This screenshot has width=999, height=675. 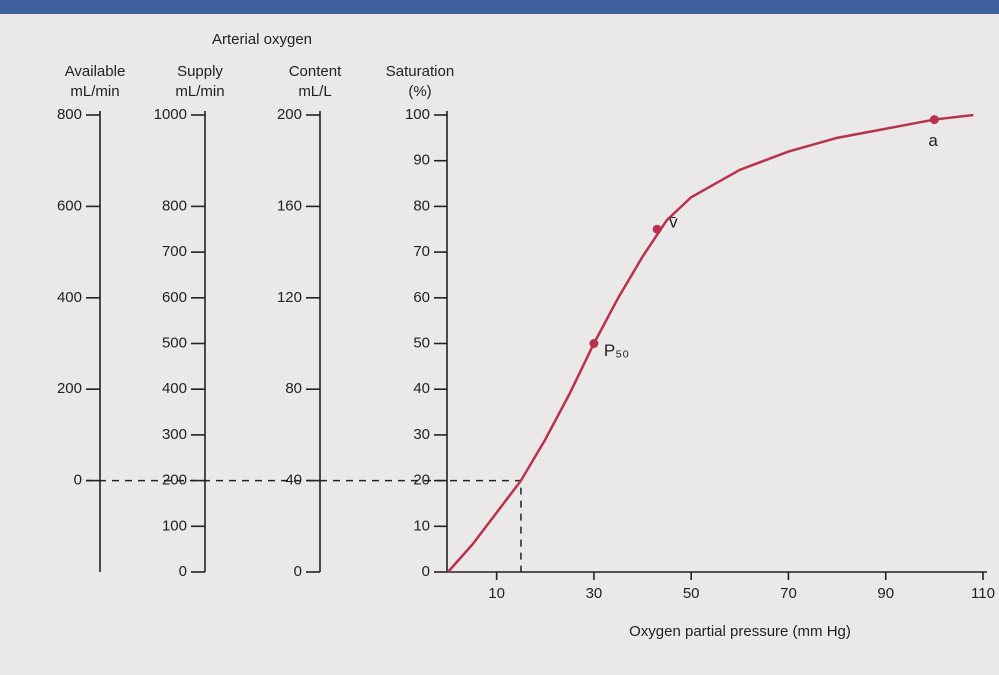 What do you see at coordinates (616, 350) in the screenshot?
I see `point-label: P₅₀` at bounding box center [616, 350].